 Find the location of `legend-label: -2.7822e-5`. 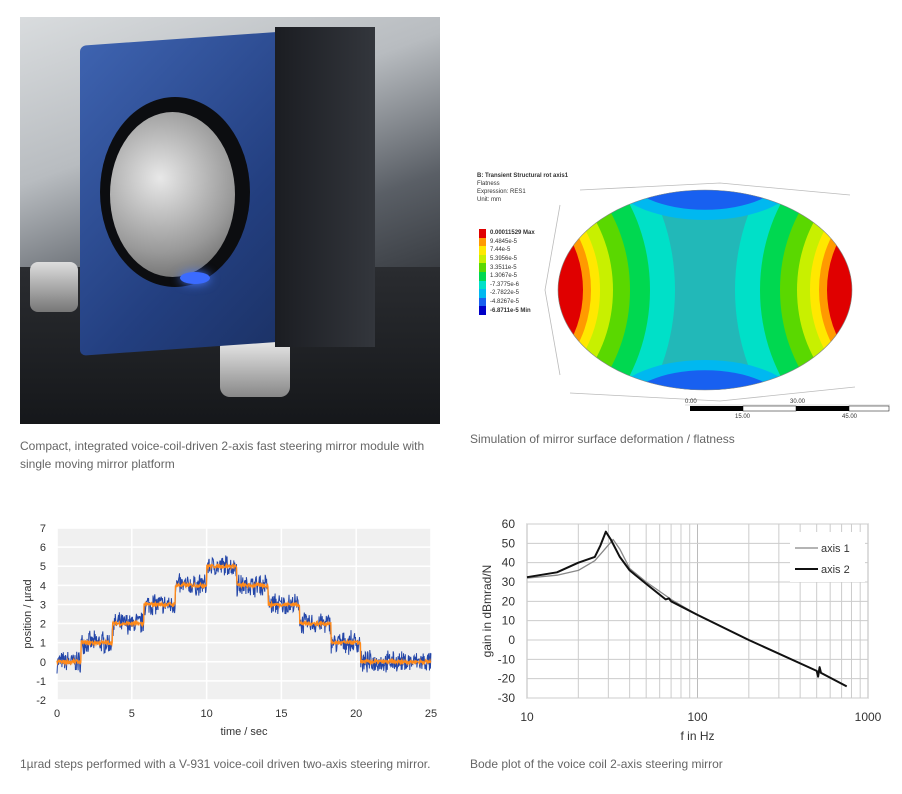

legend-label: -2.7822e-5 is located at coordinates (505, 293).